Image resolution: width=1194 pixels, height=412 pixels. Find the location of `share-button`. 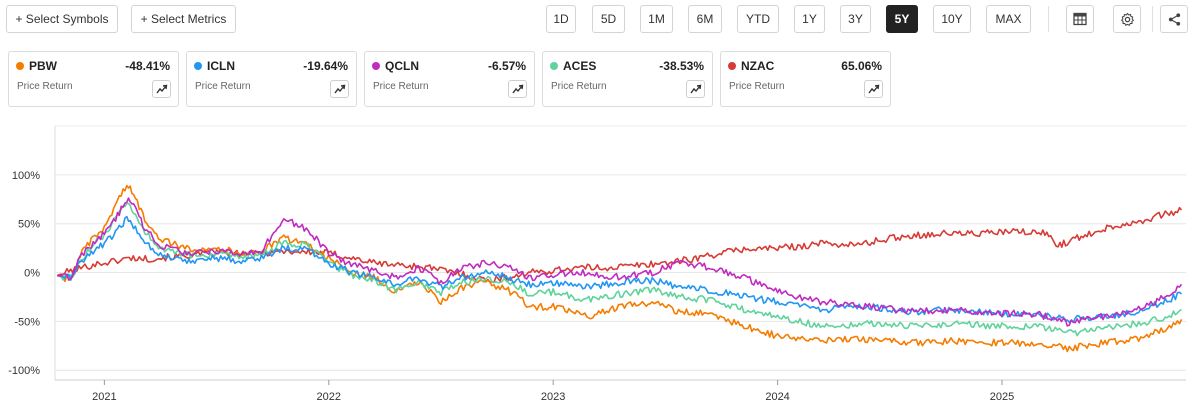

share-button is located at coordinates (1174, 19).